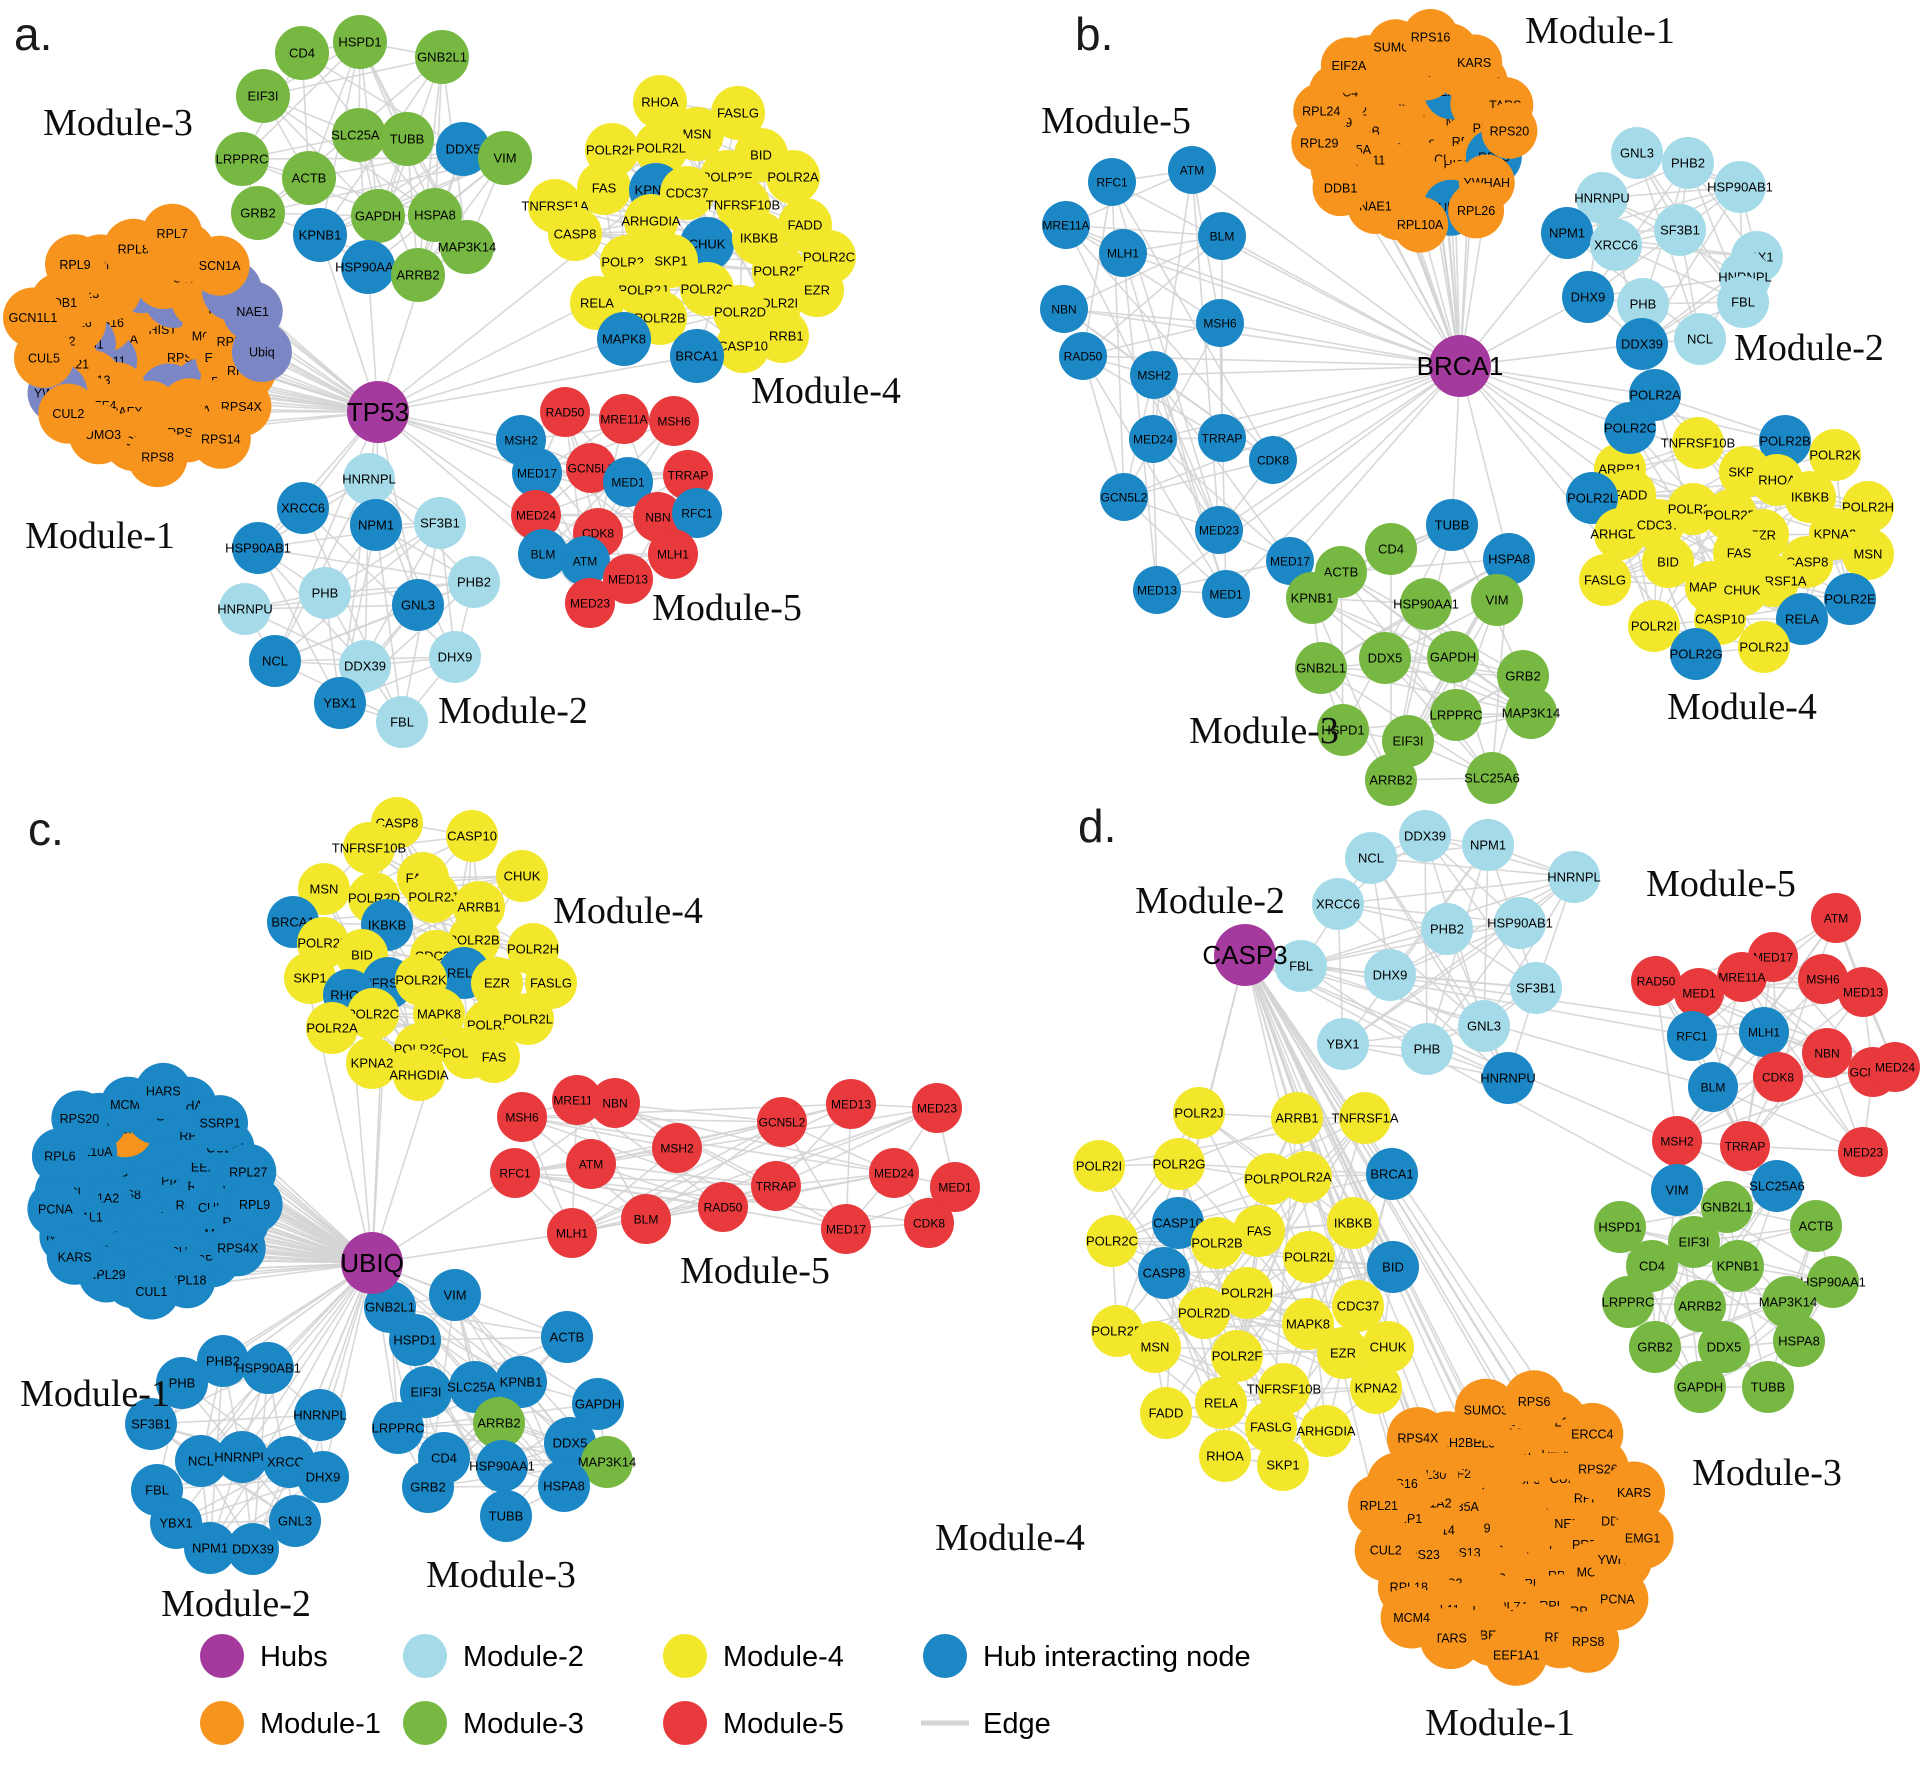 The image size is (1923, 1775). I want to click on node-YBX1: YBX1, so click(340, 703).